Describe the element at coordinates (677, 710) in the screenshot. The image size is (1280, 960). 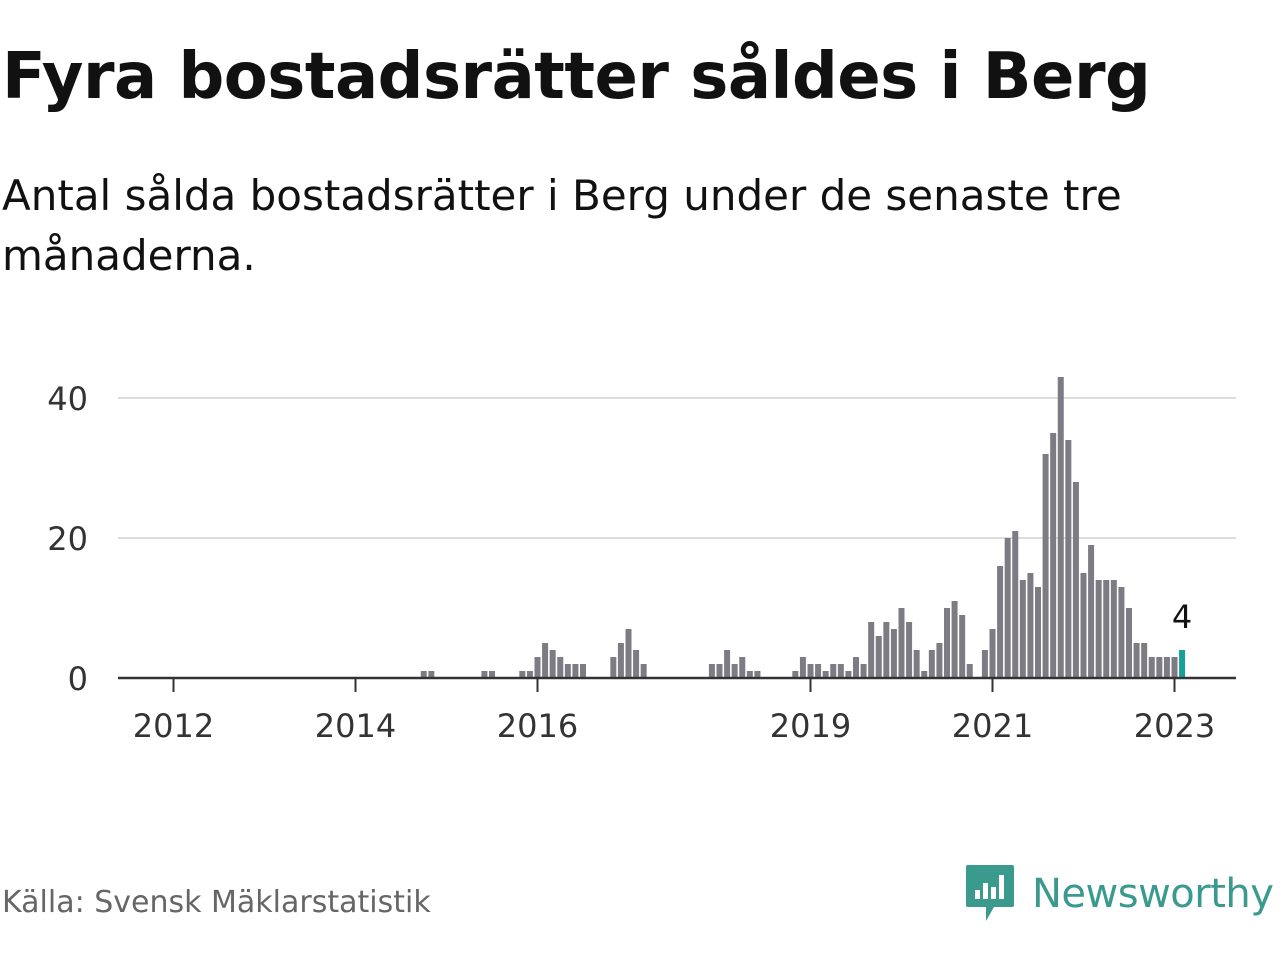
I see `x-axis: 2012 2014 2016 2019 2021 2023` at that location.